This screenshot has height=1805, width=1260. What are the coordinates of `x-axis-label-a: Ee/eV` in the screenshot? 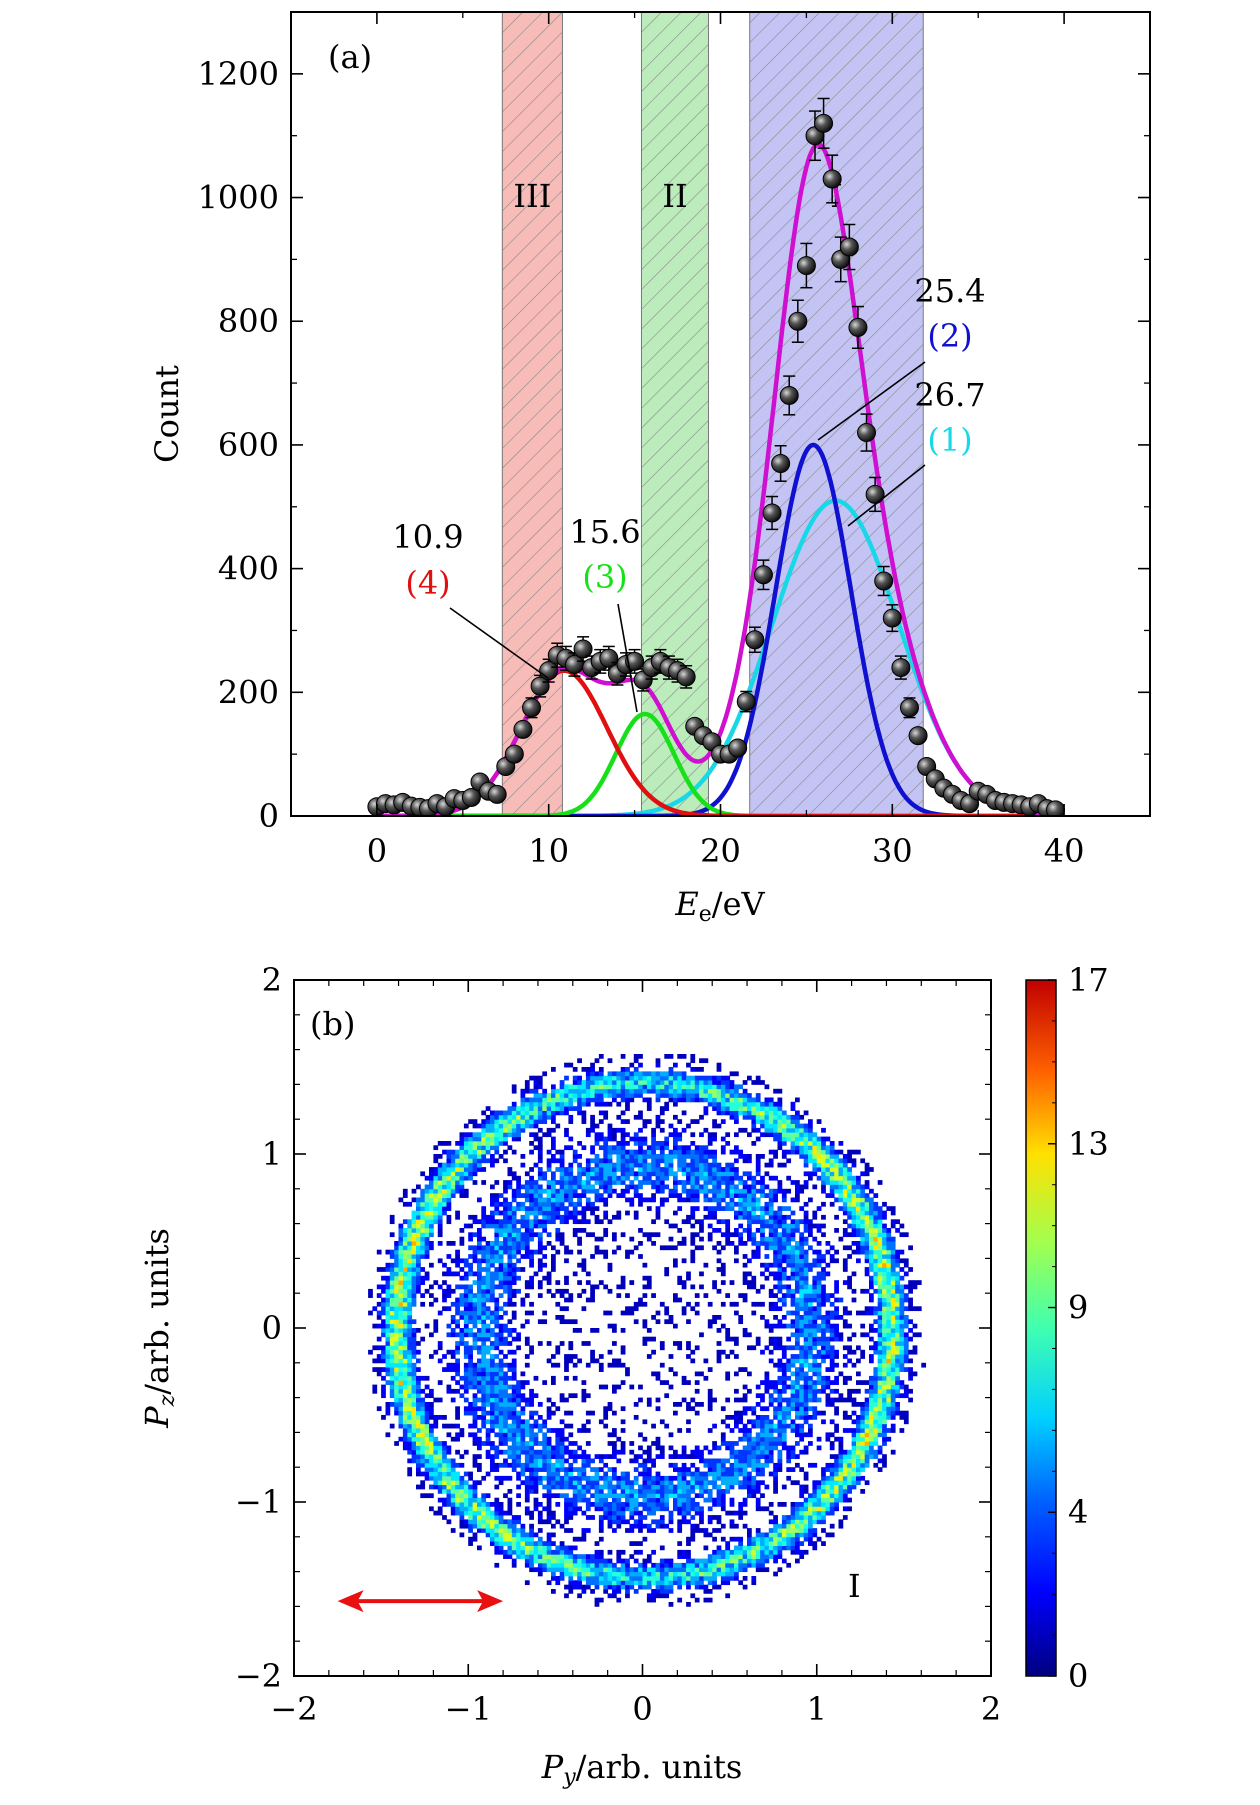 It's located at (719, 906).